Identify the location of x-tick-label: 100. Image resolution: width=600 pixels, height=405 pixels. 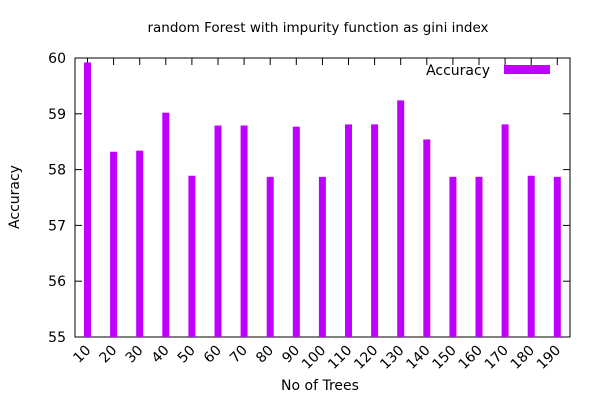
(314, 358).